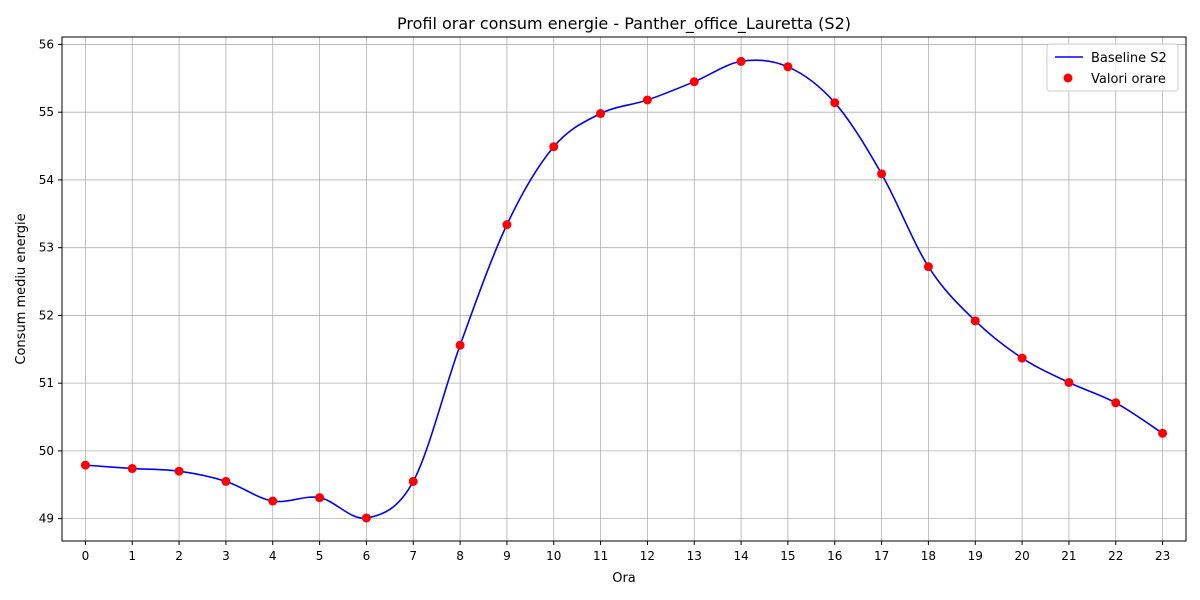 The width and height of the screenshot is (1200, 600). I want to click on x-tick-label: 8, so click(460, 556).